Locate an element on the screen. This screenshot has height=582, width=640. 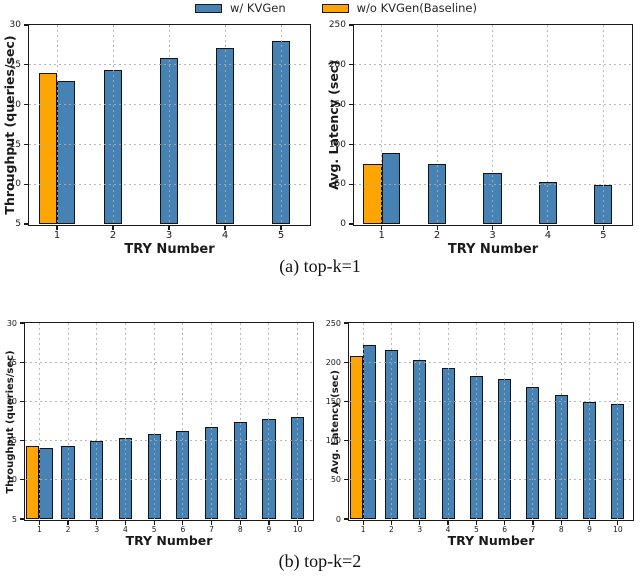
x-tick-label: 5 is located at coordinates (154, 529).